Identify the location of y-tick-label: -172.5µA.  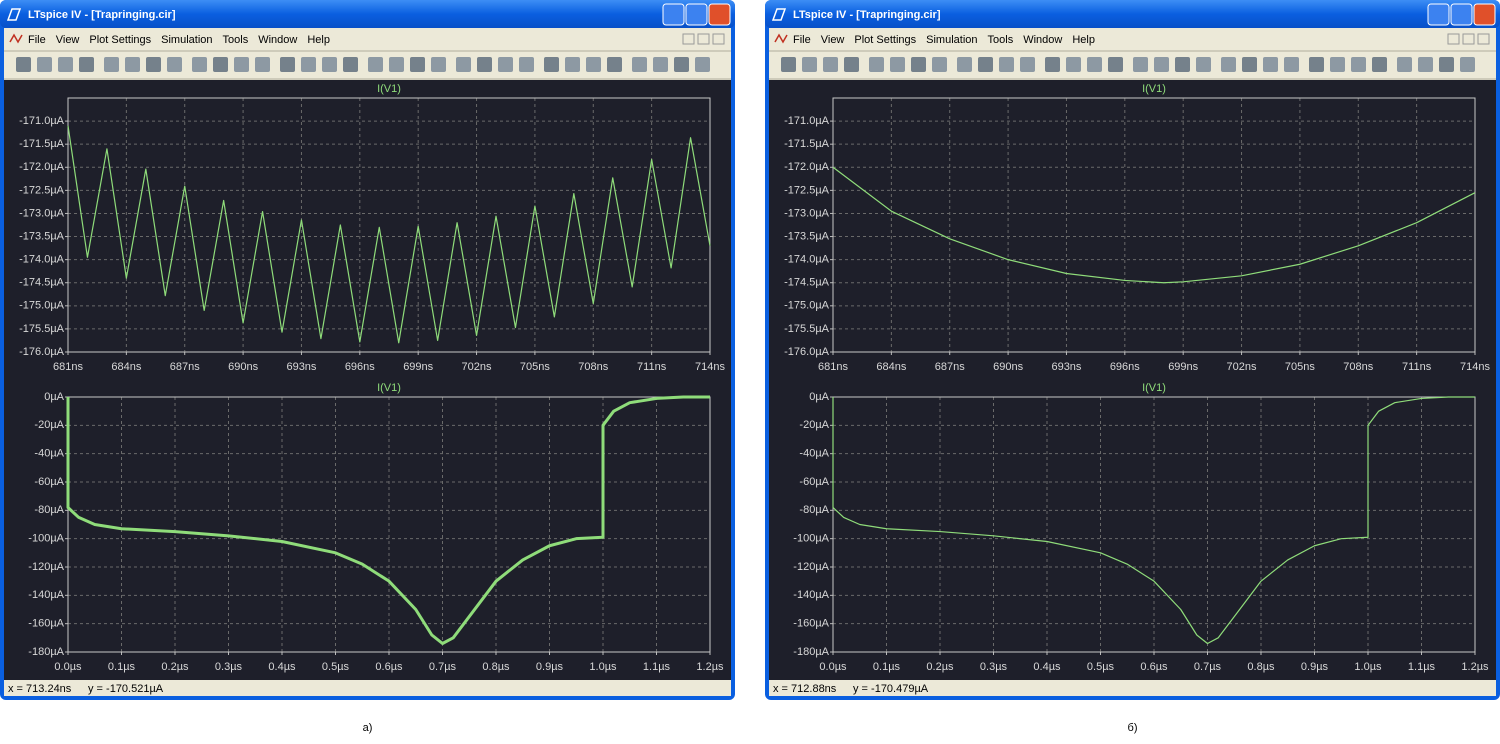
(42, 190).